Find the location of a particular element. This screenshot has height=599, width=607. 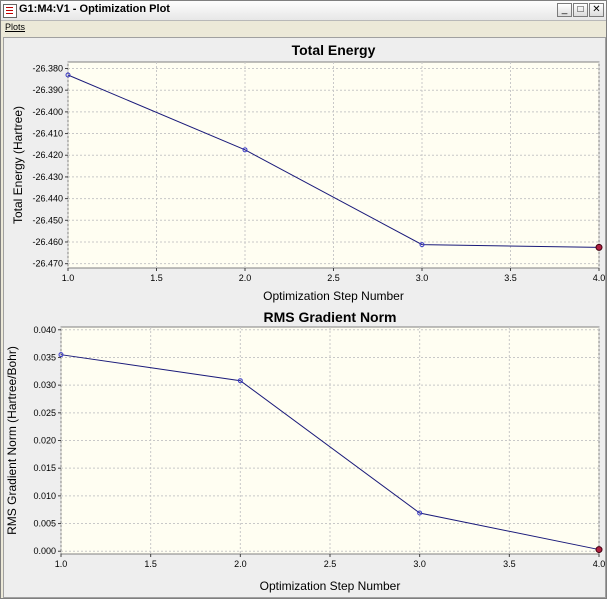

gradient-y-tick-label: 0.015 is located at coordinates (44, 468).